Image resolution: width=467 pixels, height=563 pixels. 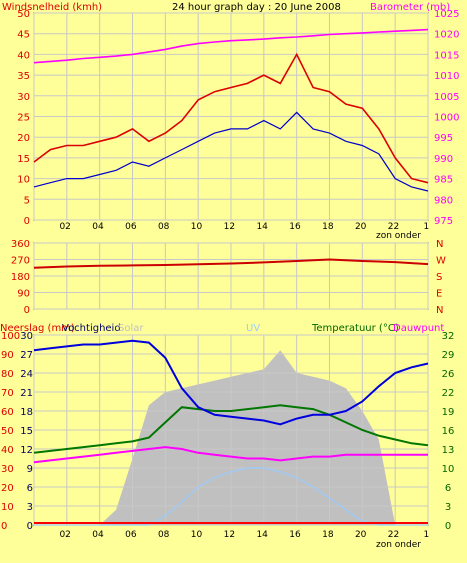 I want to click on panel3-label-solar: Solar, so click(x=131, y=328).